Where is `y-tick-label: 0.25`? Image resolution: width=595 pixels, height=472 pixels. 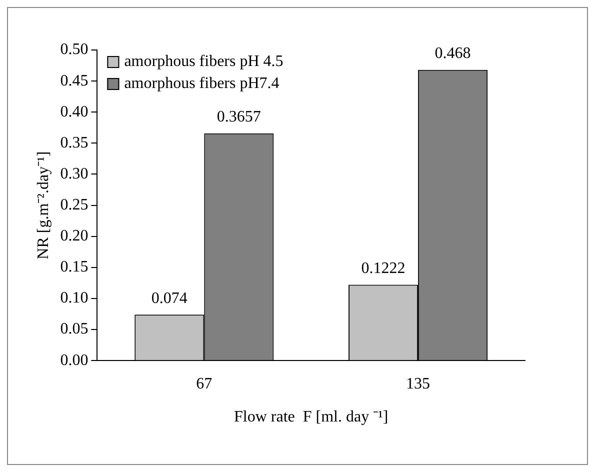
y-tick-label: 0.25 is located at coordinates (74, 205).